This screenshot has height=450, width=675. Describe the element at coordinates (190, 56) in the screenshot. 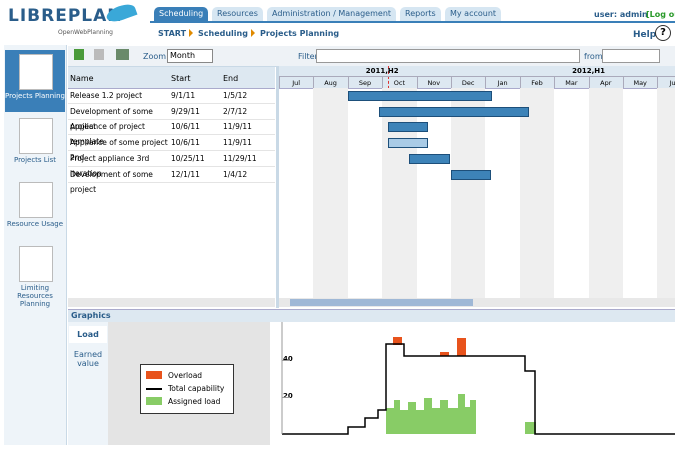

I see `zoom-select: Month` at that location.